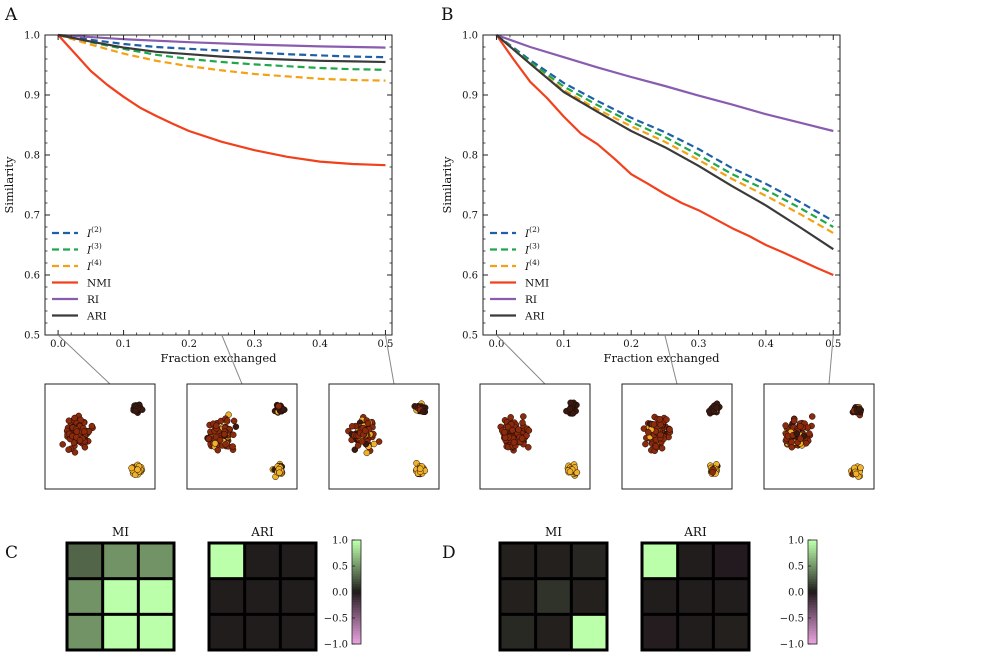 The width and height of the screenshot is (996, 655). What do you see at coordinates (255, 344) in the screenshot?
I see `x-tick-label: 0.3` at bounding box center [255, 344].